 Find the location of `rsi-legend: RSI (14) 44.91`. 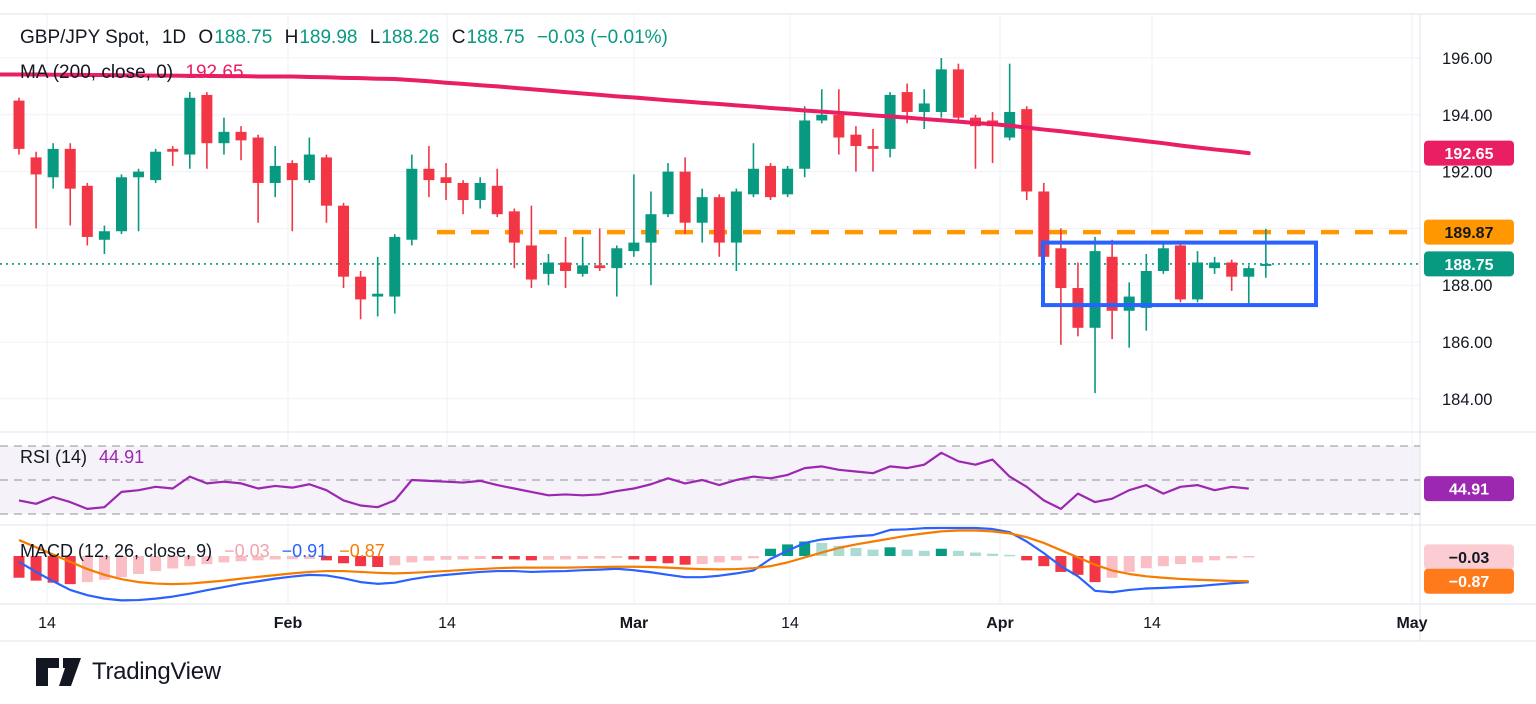

rsi-legend: RSI (14) 44.91 is located at coordinates (85, 457).